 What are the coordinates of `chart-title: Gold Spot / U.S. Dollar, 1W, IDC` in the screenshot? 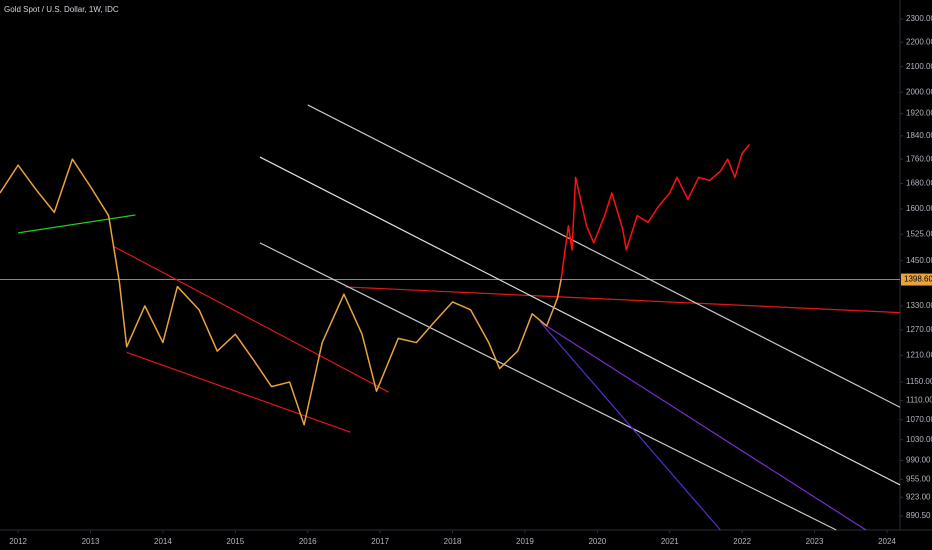 It's located at (61, 9).